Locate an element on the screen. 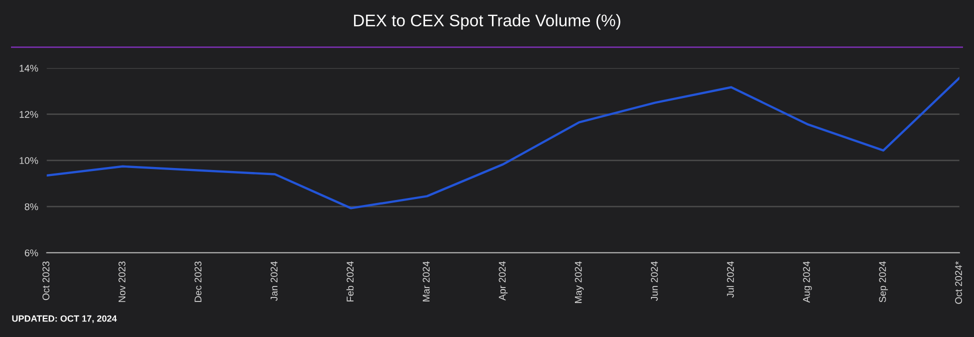 This screenshot has width=974, height=337. x-tick-label: May 2024 is located at coordinates (579, 282).